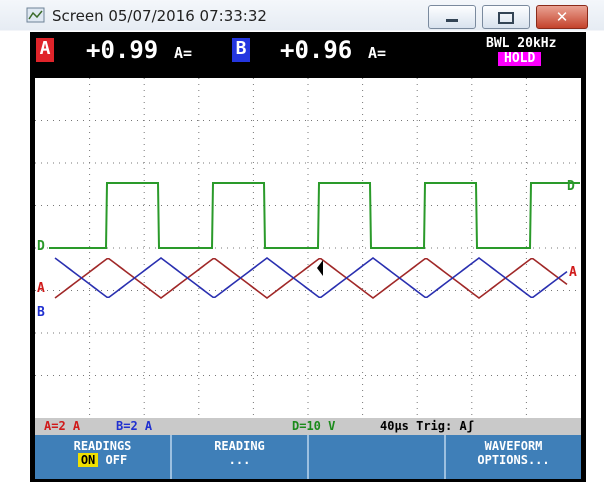 This screenshot has height=501, width=604. Describe the element at coordinates (377, 53) in the screenshot. I see `reading-b-unit: A=` at that location.